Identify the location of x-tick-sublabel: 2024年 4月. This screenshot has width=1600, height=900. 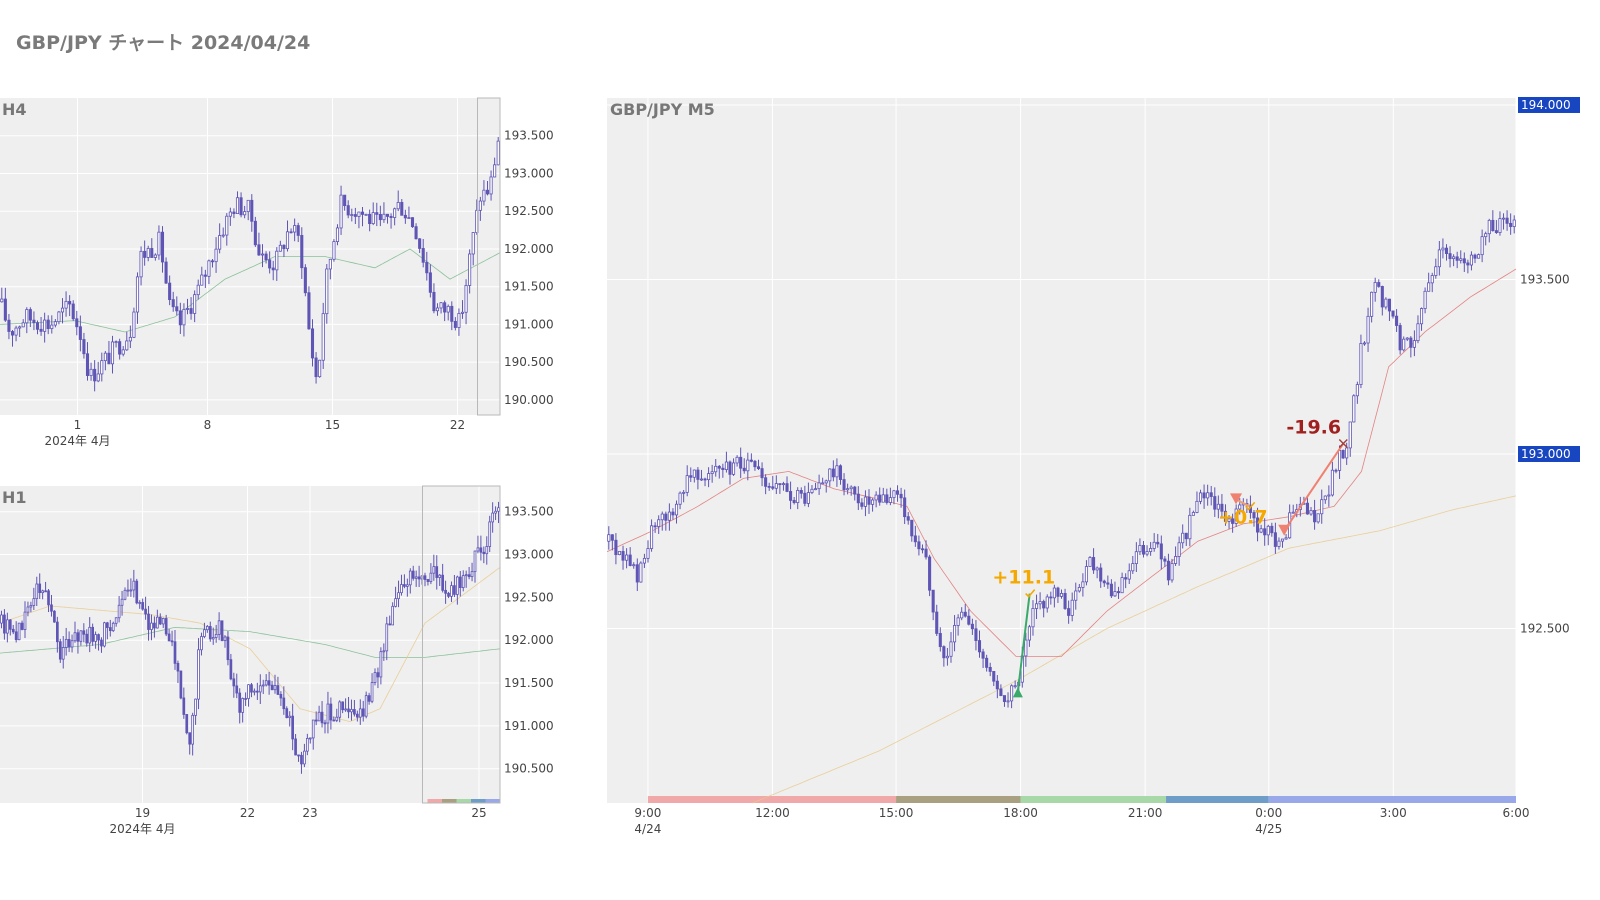
(78, 441).